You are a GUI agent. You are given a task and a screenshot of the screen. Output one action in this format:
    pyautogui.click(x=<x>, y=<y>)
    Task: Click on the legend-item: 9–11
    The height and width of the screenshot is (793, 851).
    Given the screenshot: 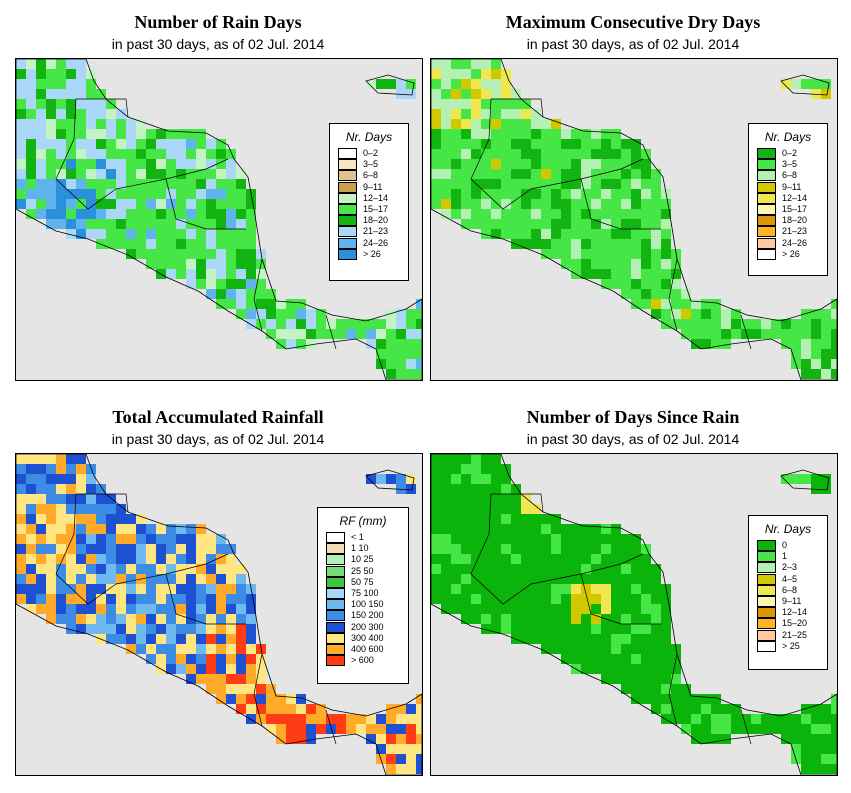 What is the action you would take?
    pyautogui.click(x=788, y=187)
    